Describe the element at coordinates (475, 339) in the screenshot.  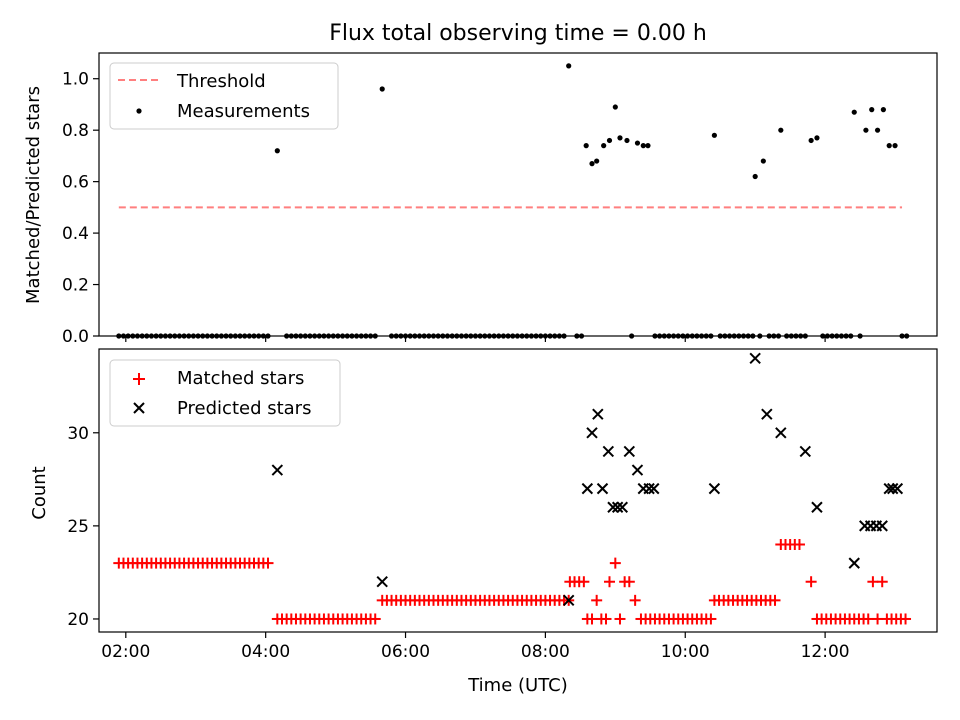
I see `top-x-axis` at that location.